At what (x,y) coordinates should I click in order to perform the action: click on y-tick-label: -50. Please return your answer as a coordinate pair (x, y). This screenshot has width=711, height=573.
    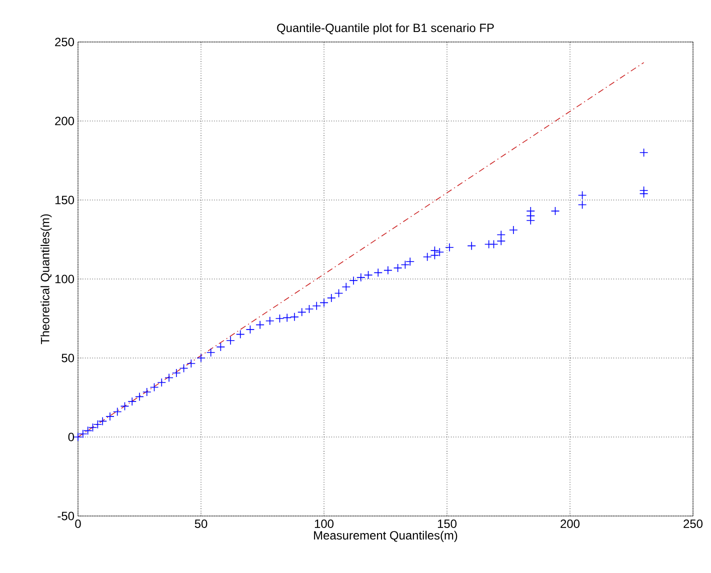
    Looking at the image, I should click on (66, 516).